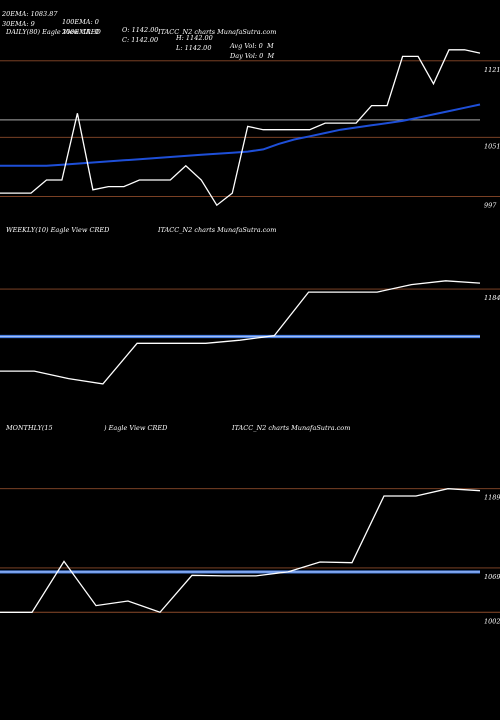  I want to click on header-low: L: 1142.00, so click(194, 48).